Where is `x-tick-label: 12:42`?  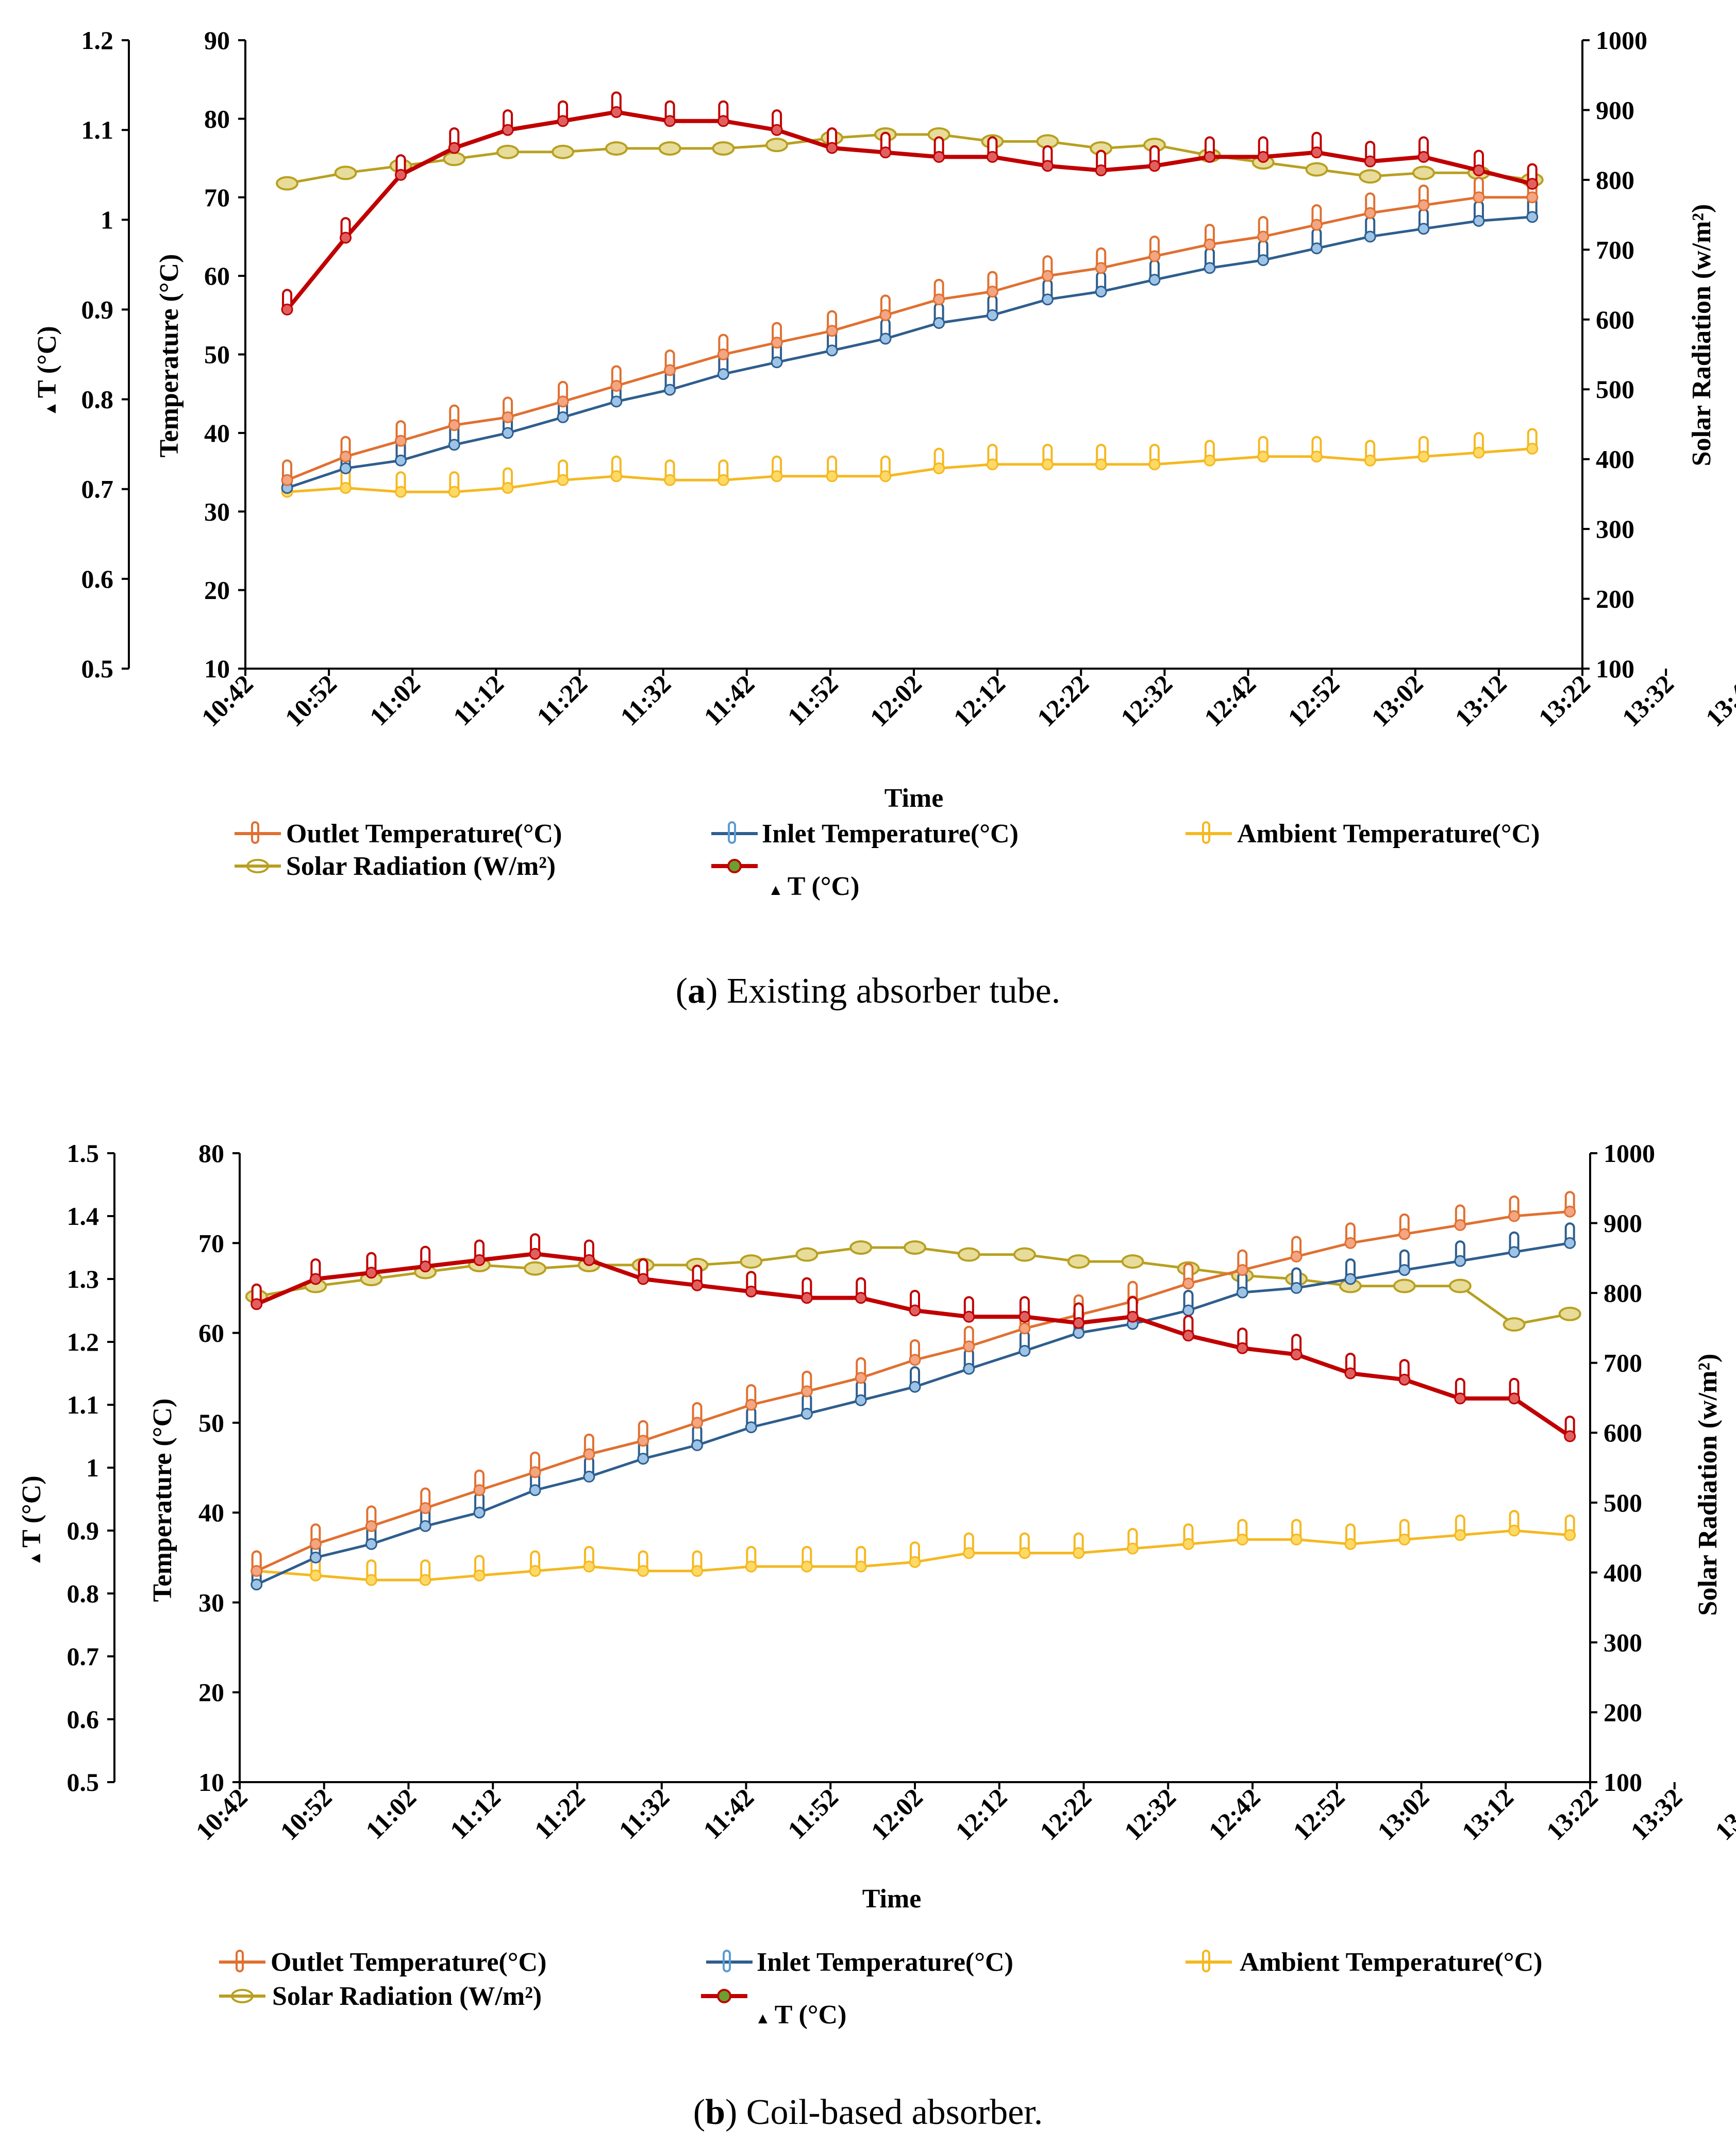
x-tick-label: 12:42 is located at coordinates (1229, 700).